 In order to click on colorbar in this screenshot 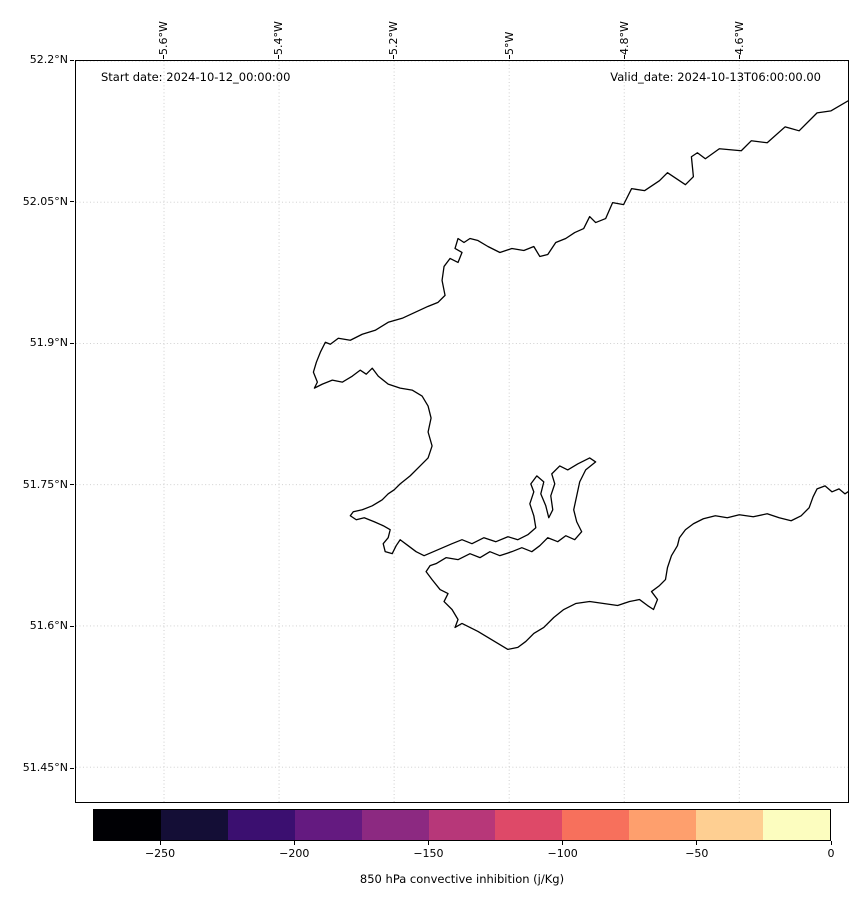, I will do `click(462, 825)`.